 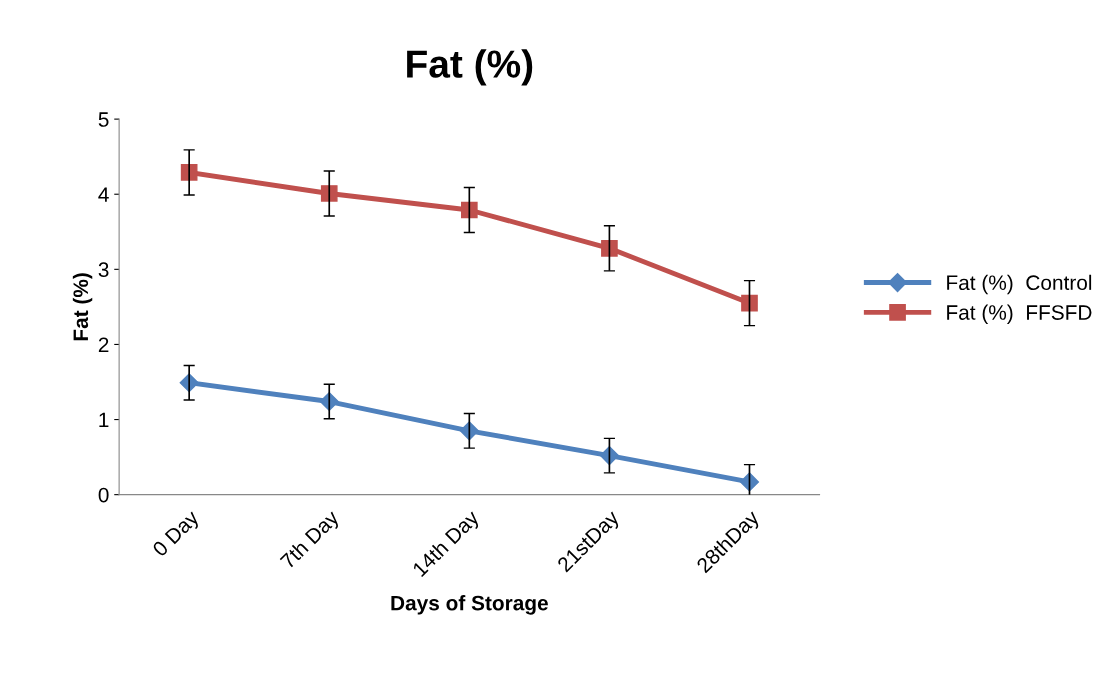 What do you see at coordinates (104, 420) in the screenshot?
I see `y-tick-label: 1` at bounding box center [104, 420].